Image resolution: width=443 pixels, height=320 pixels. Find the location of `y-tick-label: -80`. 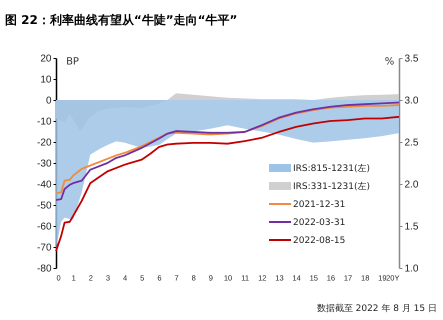

y-tick-label: -80 is located at coordinates (44, 269).